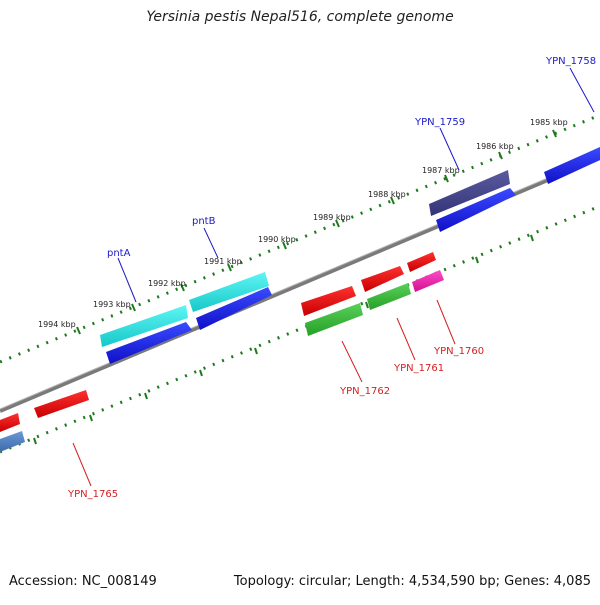 This screenshot has height=605, width=600. What do you see at coordinates (458, 351) in the screenshot?
I see `gene-label-ypn-1760: YPN_1760` at bounding box center [458, 351].